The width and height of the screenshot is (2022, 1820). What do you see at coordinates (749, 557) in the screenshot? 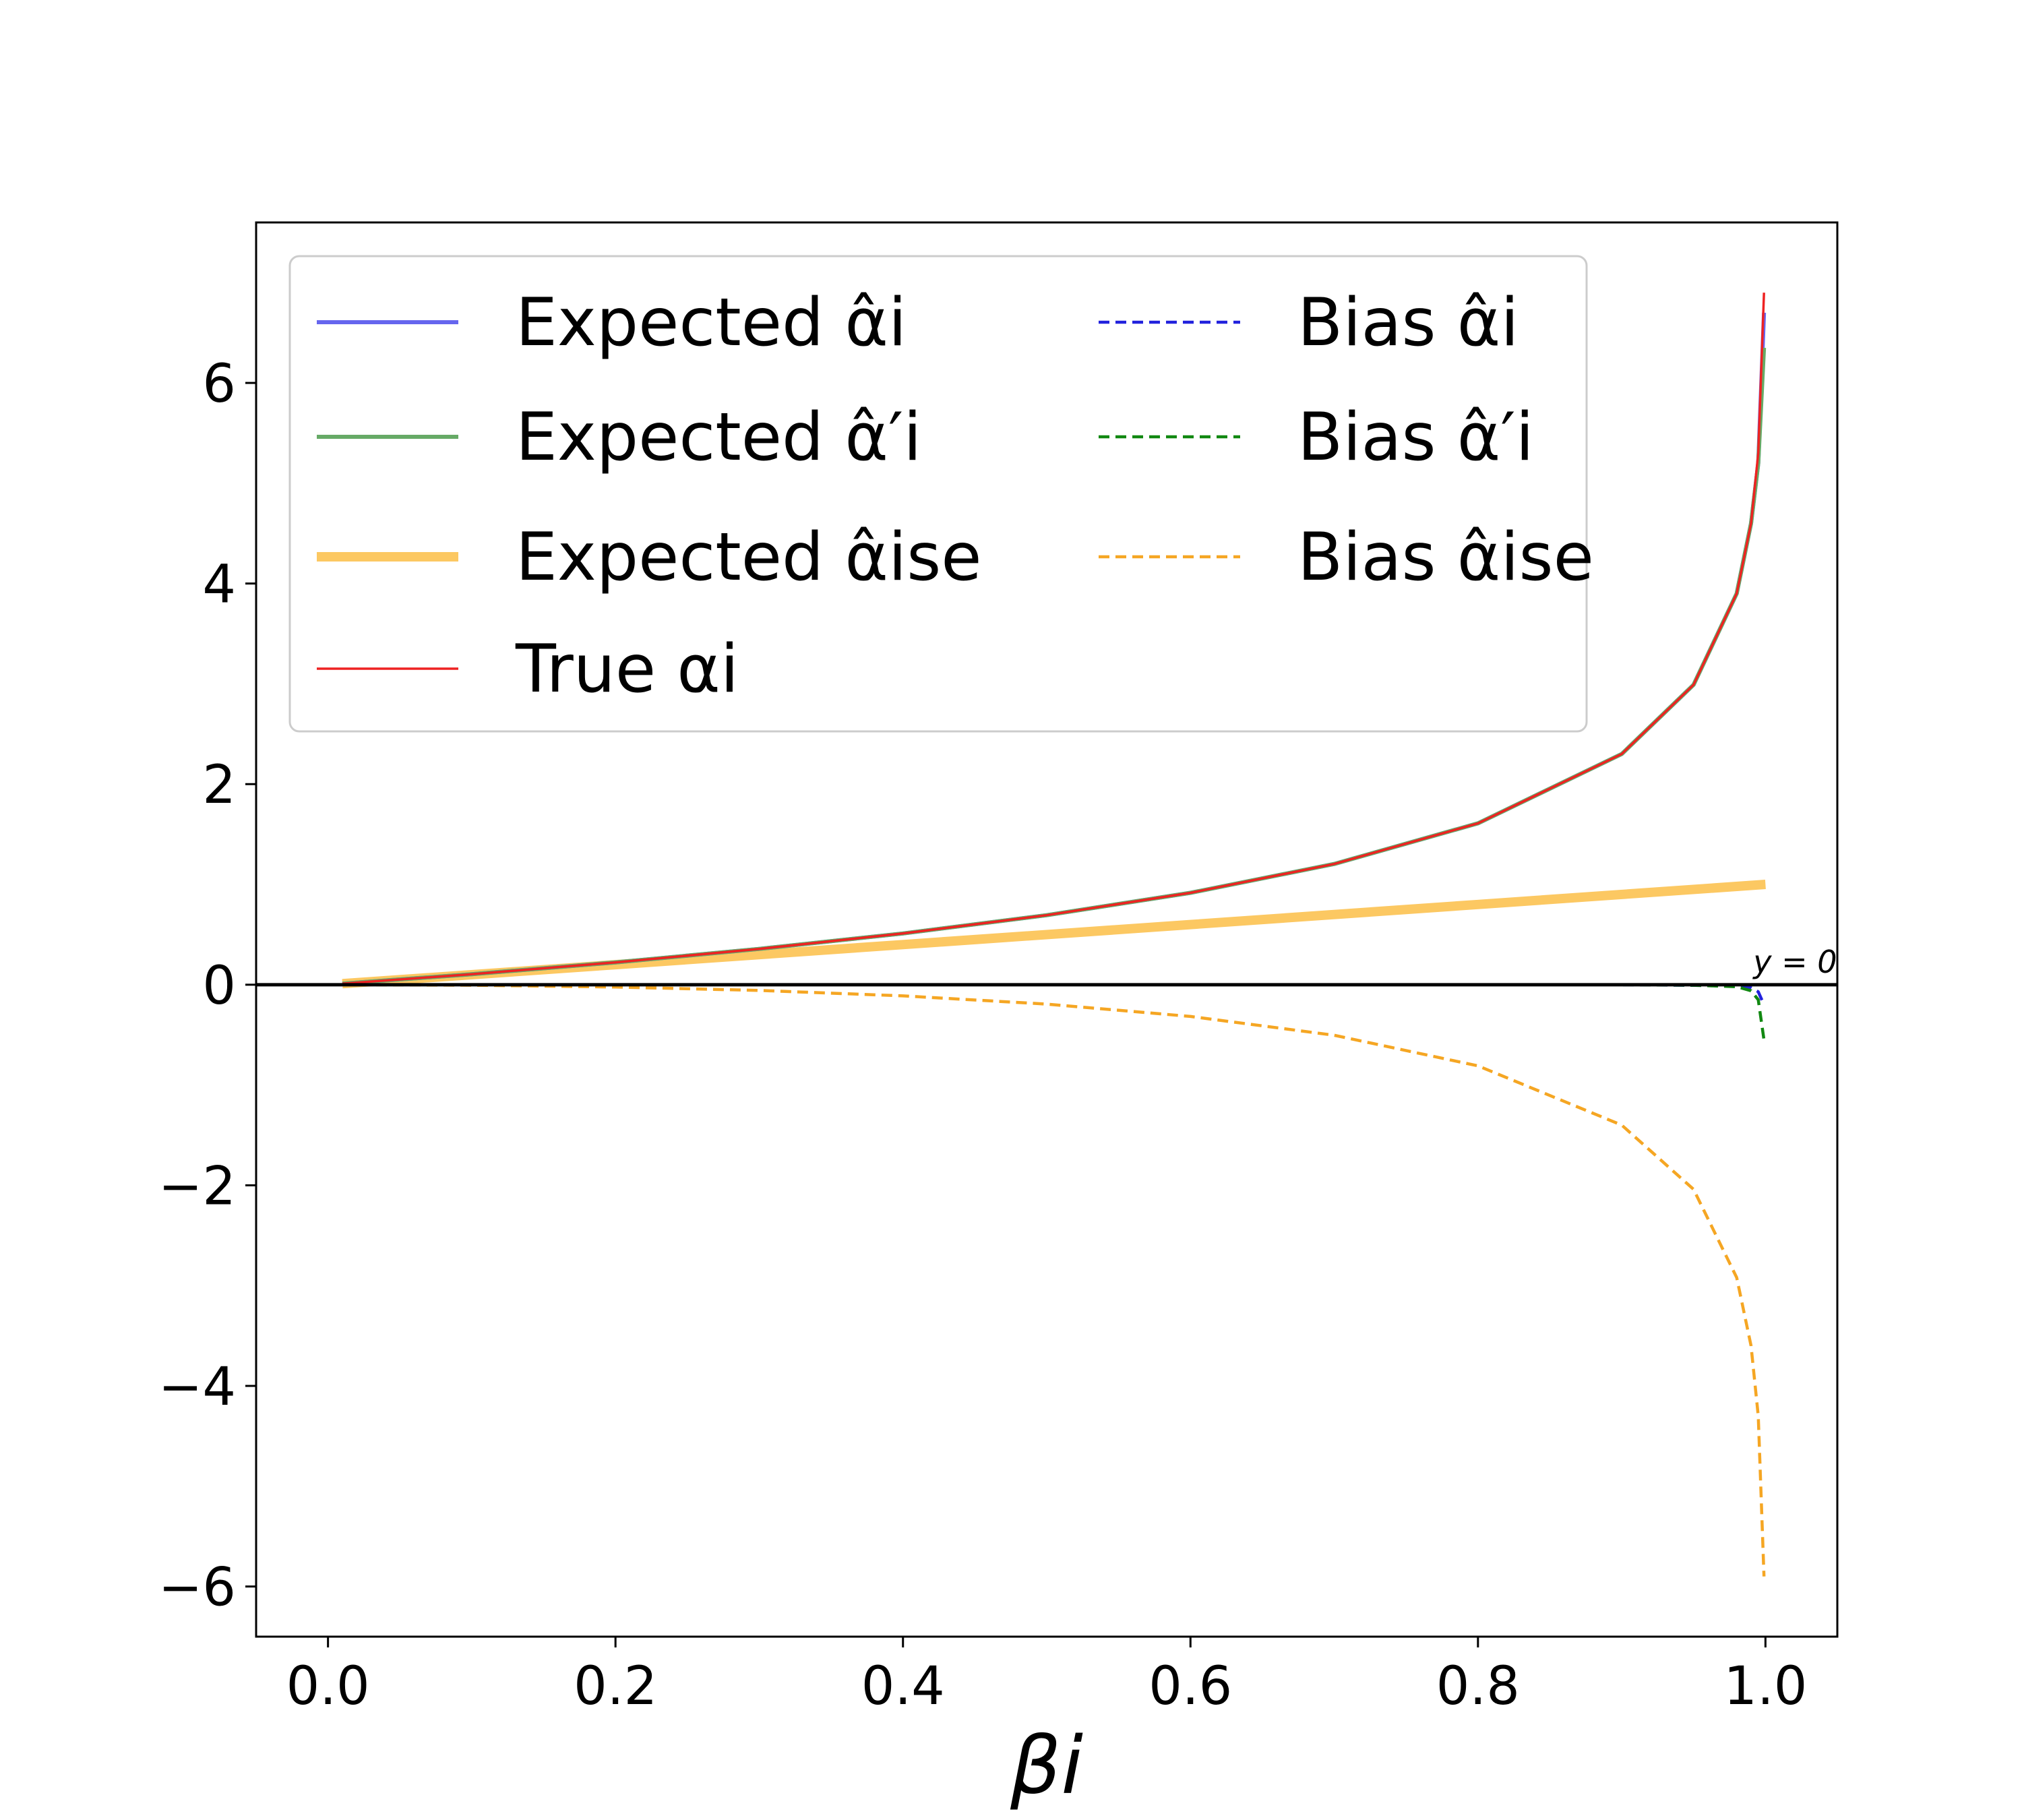
I see `legend-label: Expected α̂ise` at bounding box center [749, 557].